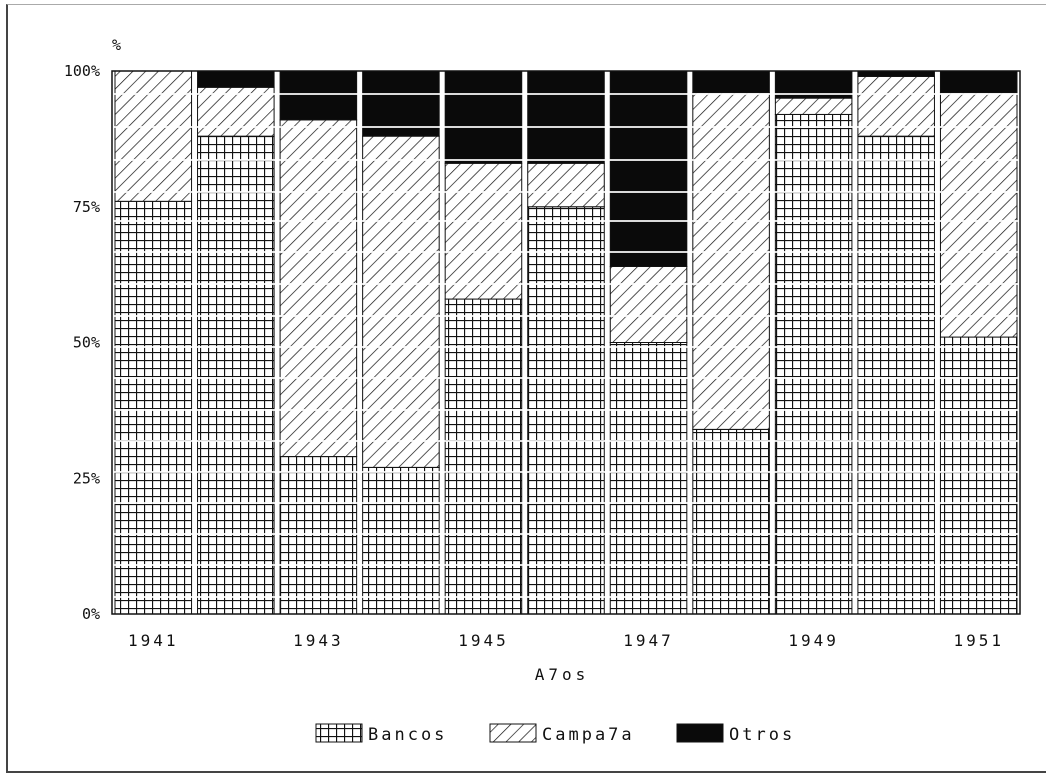 The height and width of the screenshot is (777, 1050). I want to click on bar-campa7a-1941, so click(153, 136).